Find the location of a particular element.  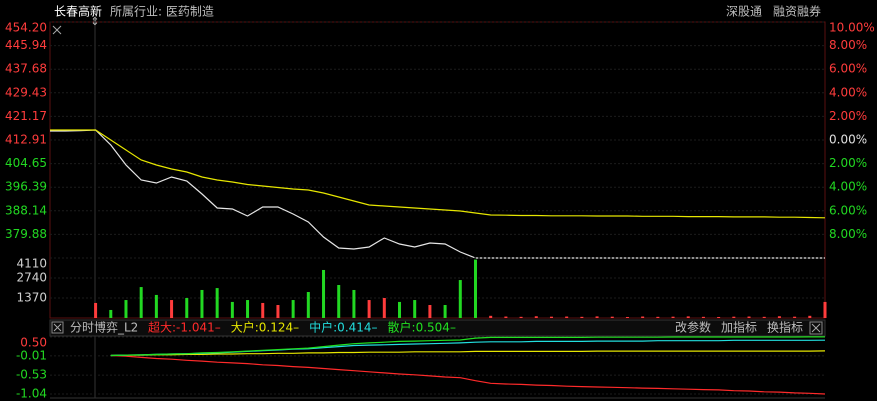

indicator-remove-x is located at coordinates (816, 328).